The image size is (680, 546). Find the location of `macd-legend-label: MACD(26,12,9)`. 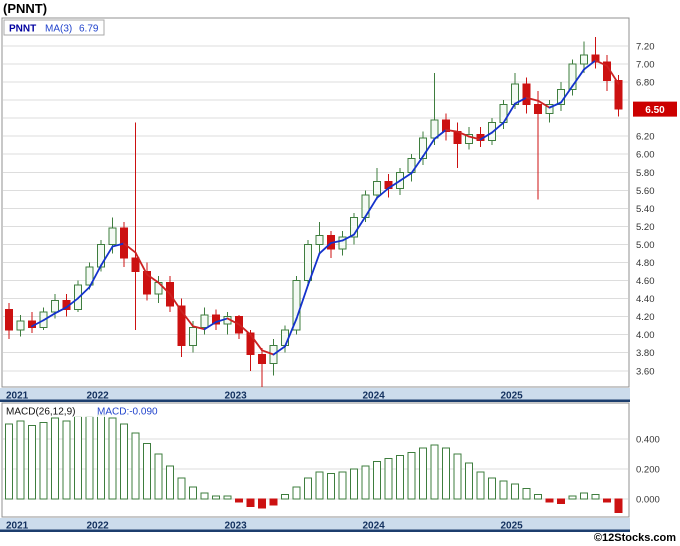

macd-legend-label: MACD(26,12,9) is located at coordinates (40, 412).